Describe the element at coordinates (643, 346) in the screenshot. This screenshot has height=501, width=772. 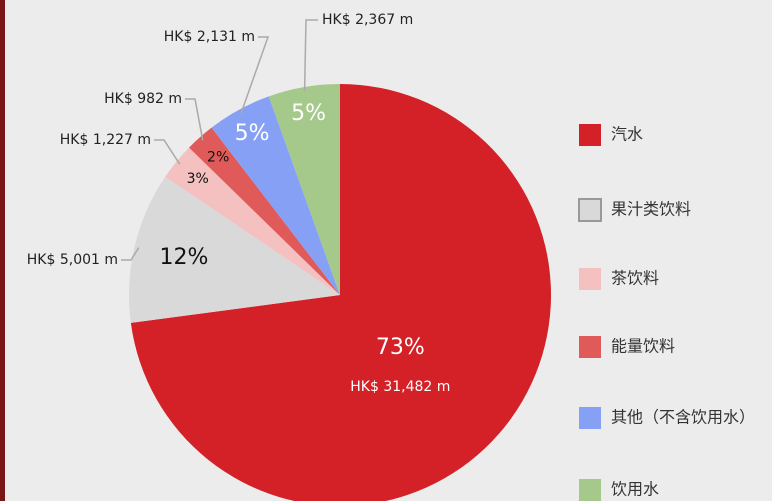
I see `legend-label: 能量饮料` at that location.